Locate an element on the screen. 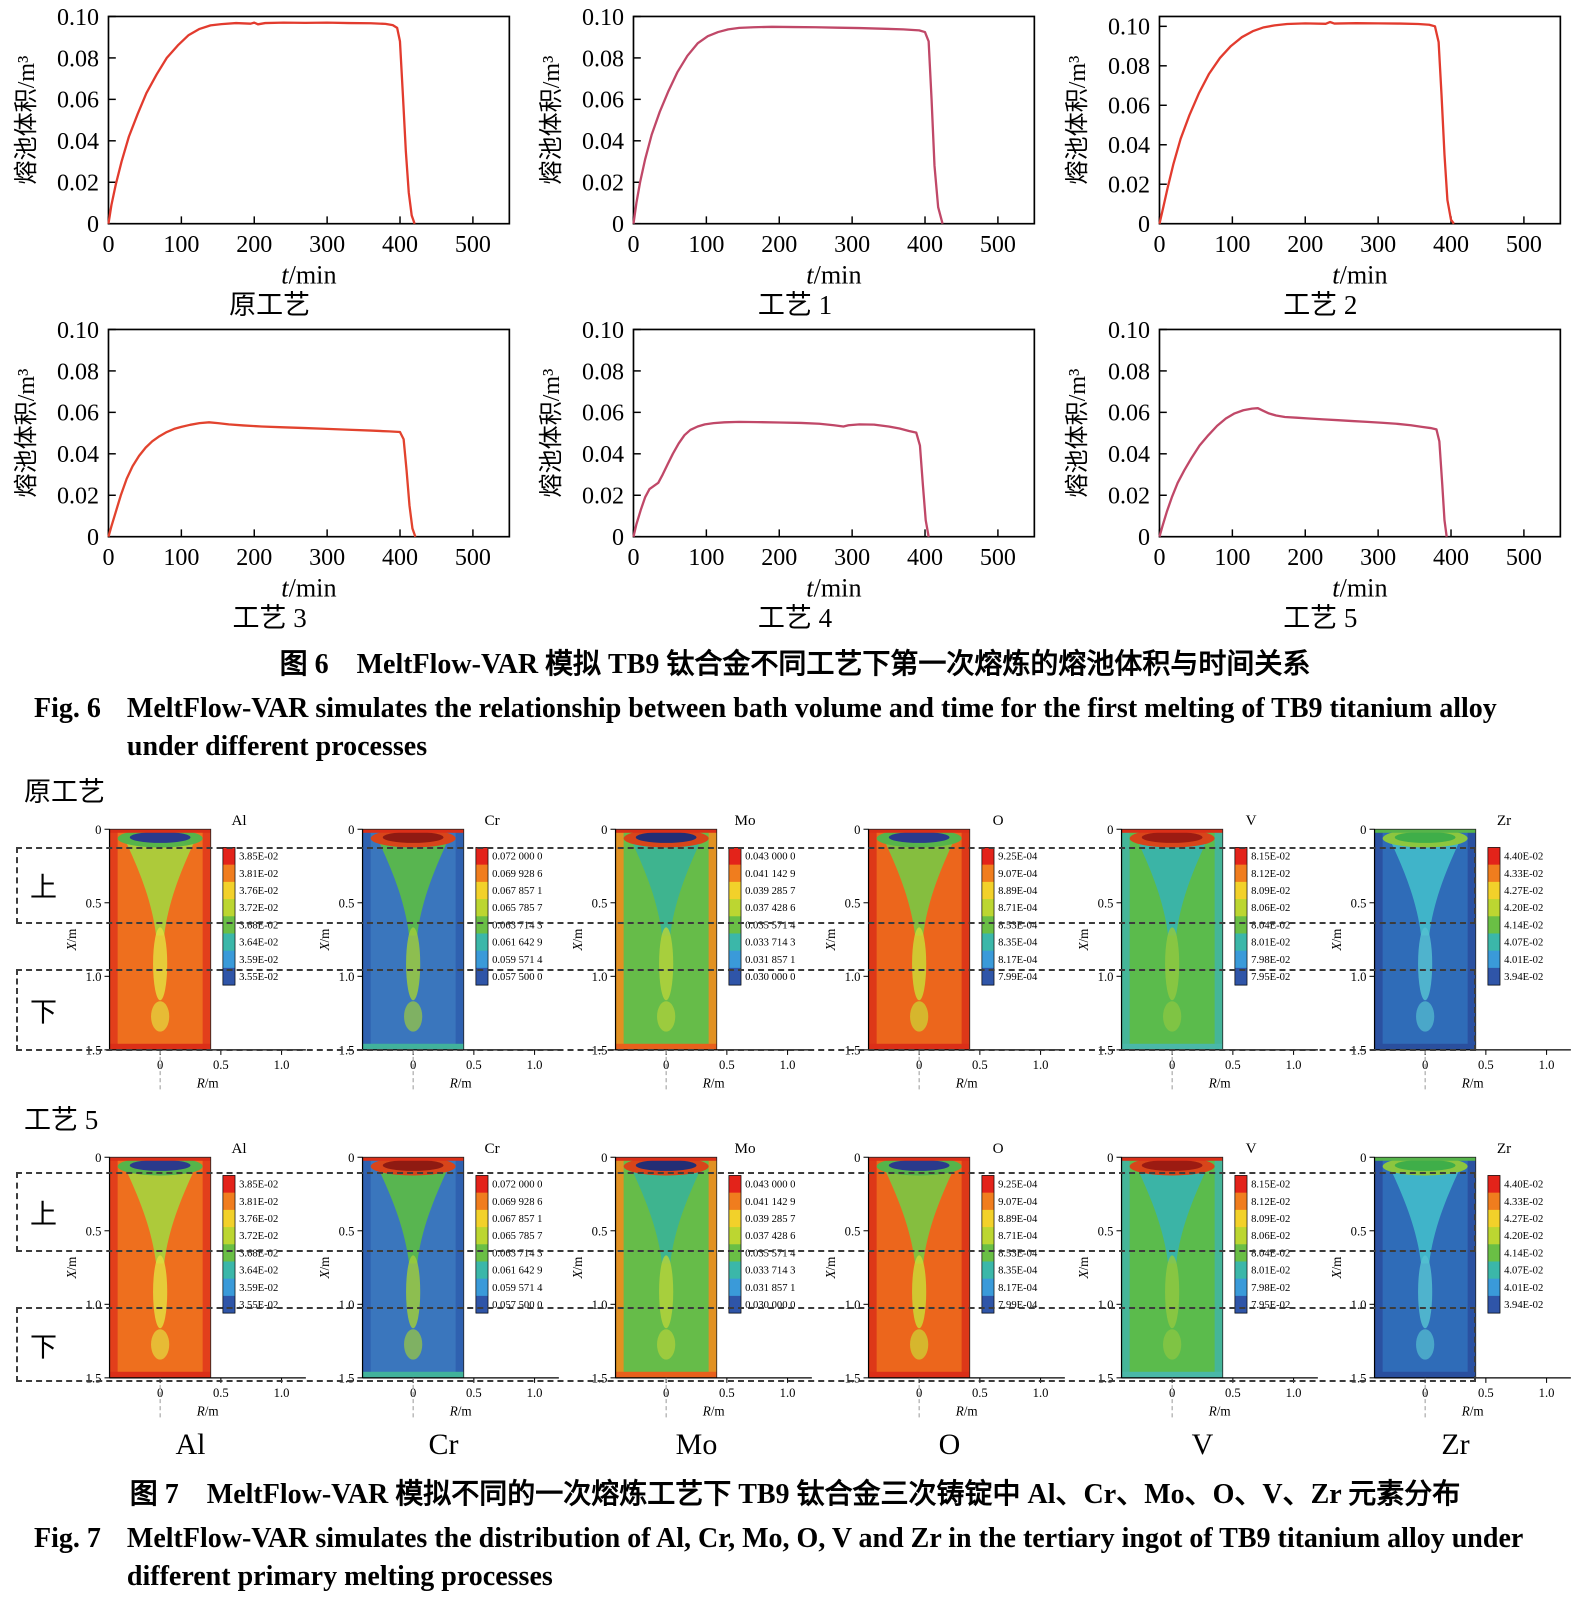 This screenshot has height=1610, width=1590. fig7-element-labels: Al Cr Mo O V Zr is located at coordinates (795, 1445).